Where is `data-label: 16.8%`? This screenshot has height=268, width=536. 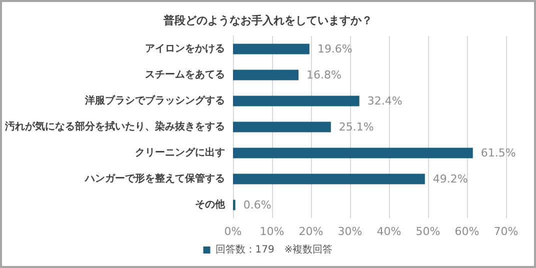 data-label: 16.8% is located at coordinates (324, 75).